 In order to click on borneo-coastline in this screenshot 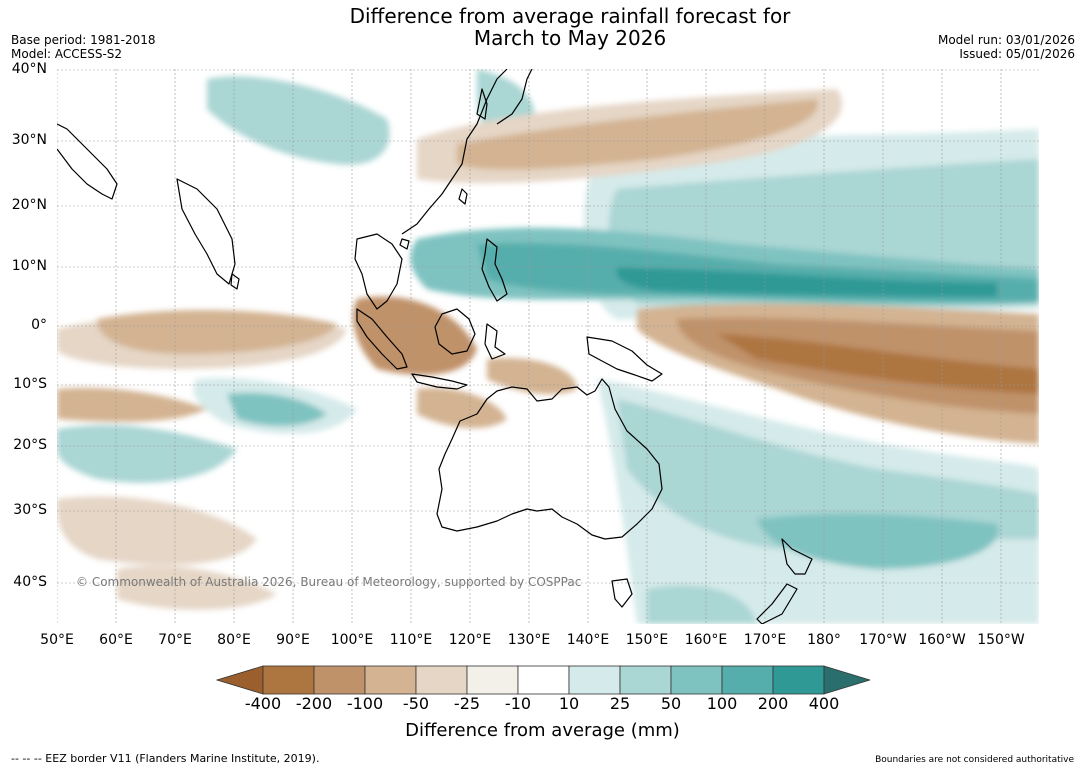, I will do `click(455, 331)`.